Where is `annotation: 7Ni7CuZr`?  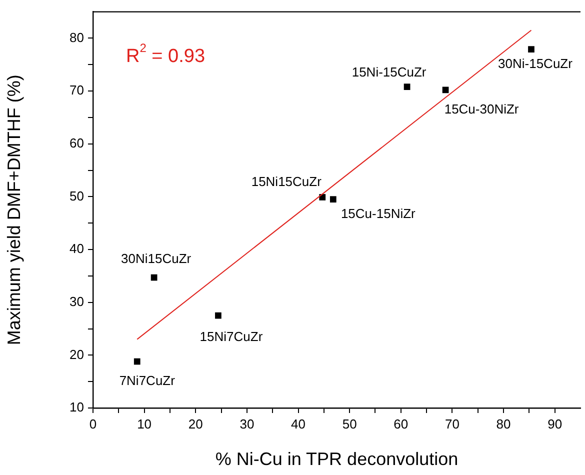
annotation: 7Ni7CuZr is located at coordinates (147, 380).